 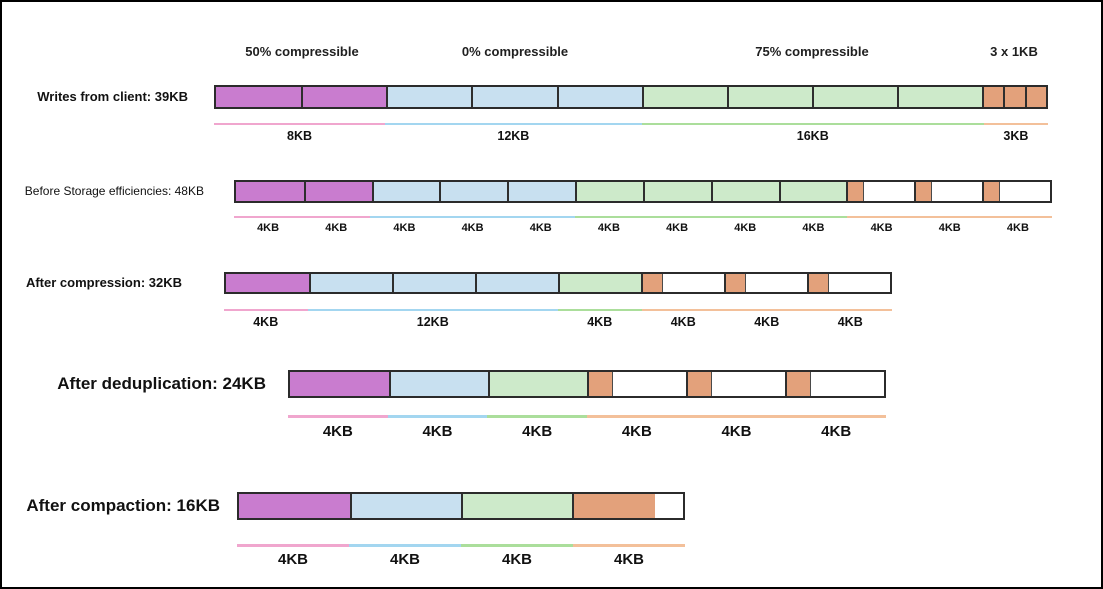 I want to click on underline-after-deduplication, so click(x=587, y=416).